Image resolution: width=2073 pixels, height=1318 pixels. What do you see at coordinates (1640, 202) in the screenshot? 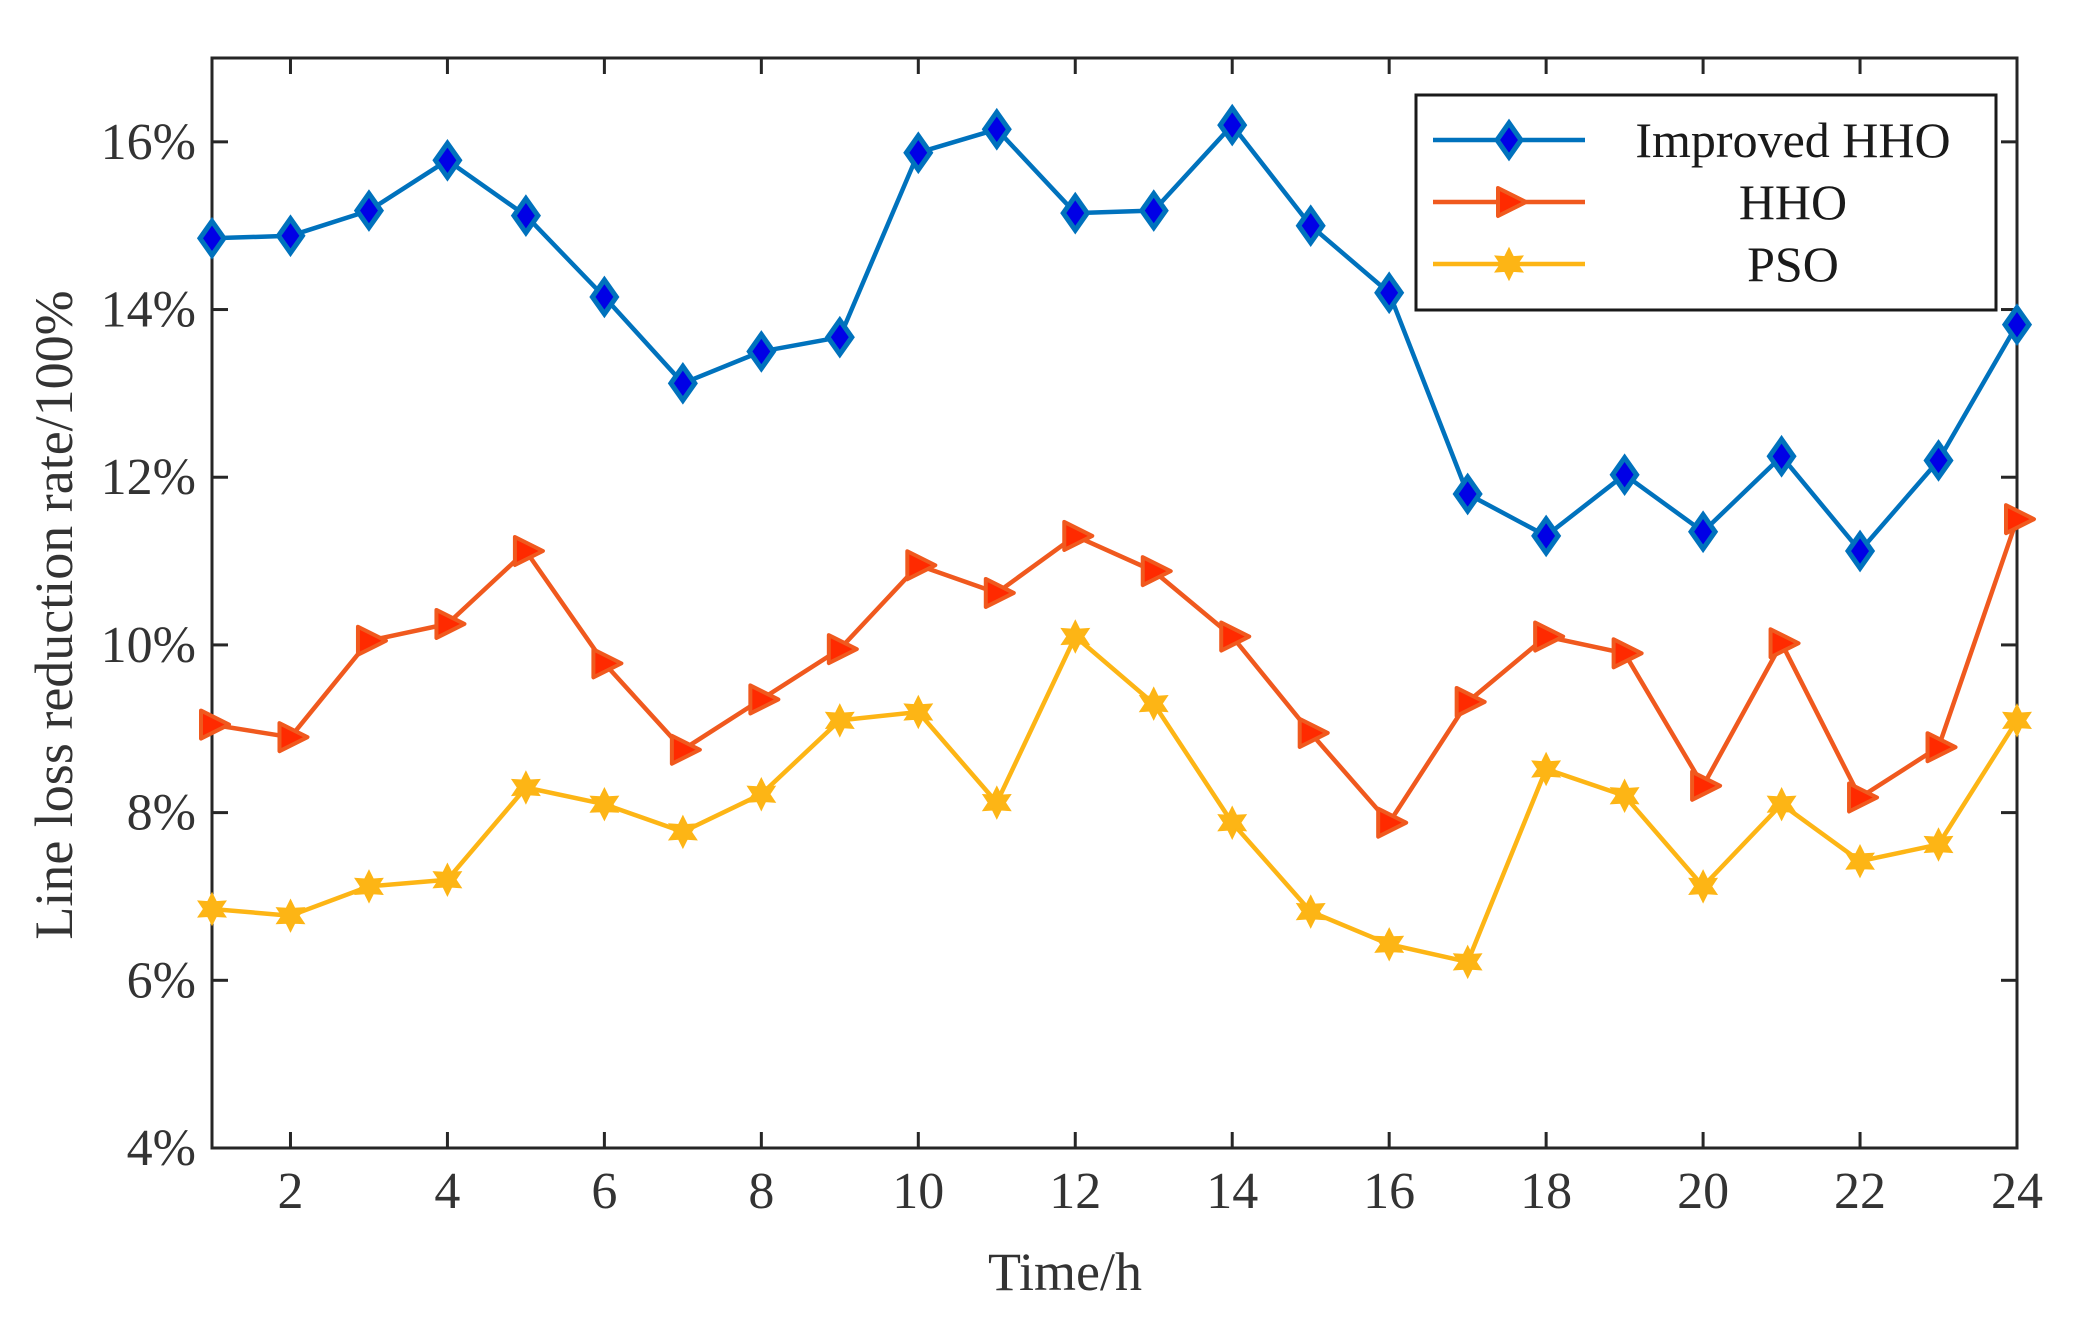
I see `legend-item: HHO` at bounding box center [1640, 202].